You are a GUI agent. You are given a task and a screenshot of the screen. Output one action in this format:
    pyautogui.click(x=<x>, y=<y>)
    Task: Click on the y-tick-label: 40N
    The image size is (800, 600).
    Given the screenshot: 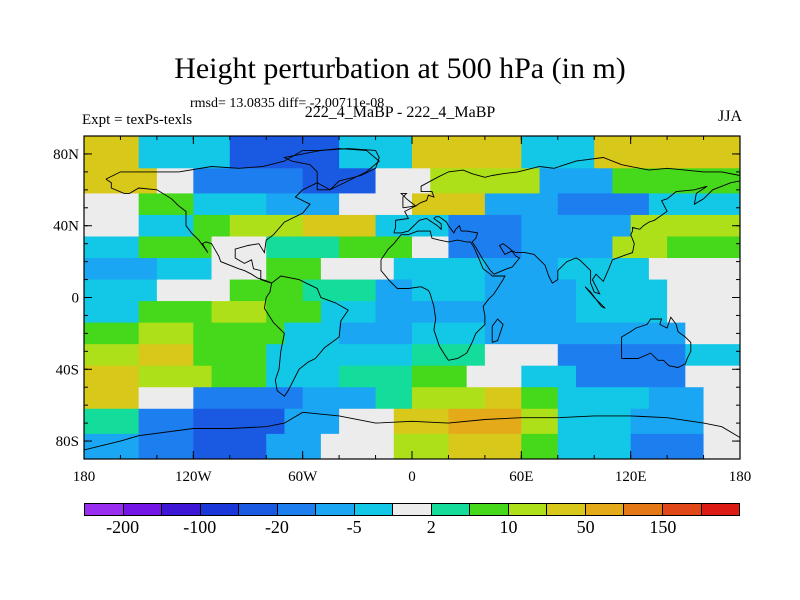 What is the action you would take?
    pyautogui.click(x=66, y=227)
    